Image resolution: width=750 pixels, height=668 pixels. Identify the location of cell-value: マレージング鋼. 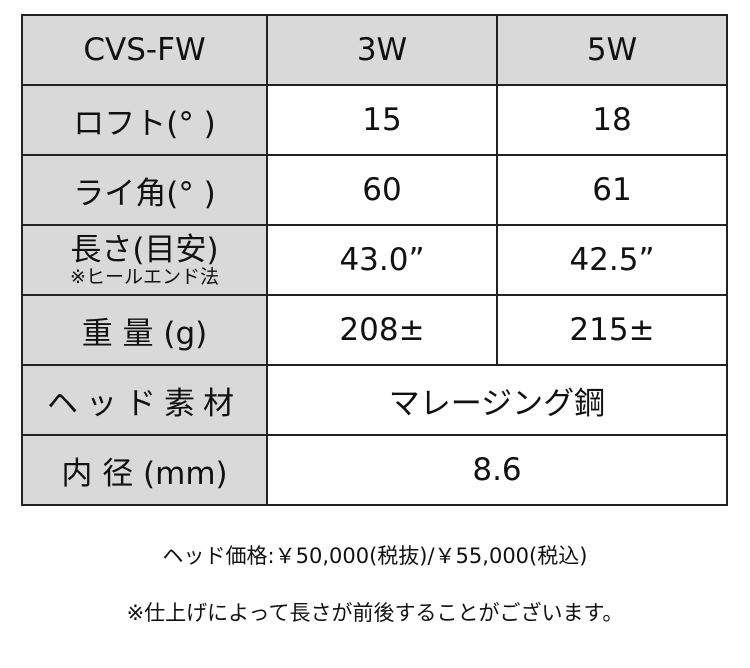
(497, 400).